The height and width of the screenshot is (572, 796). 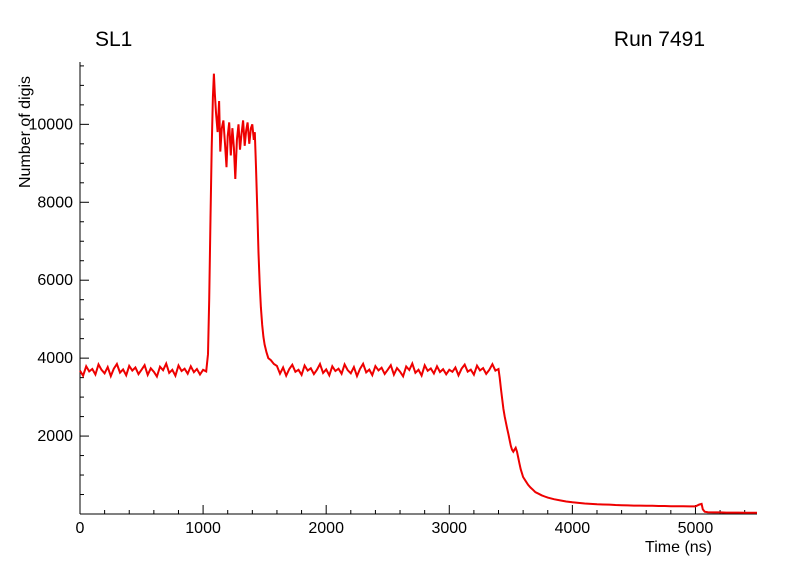 What do you see at coordinates (696, 528) in the screenshot?
I see `x-tick-label: 5000` at bounding box center [696, 528].